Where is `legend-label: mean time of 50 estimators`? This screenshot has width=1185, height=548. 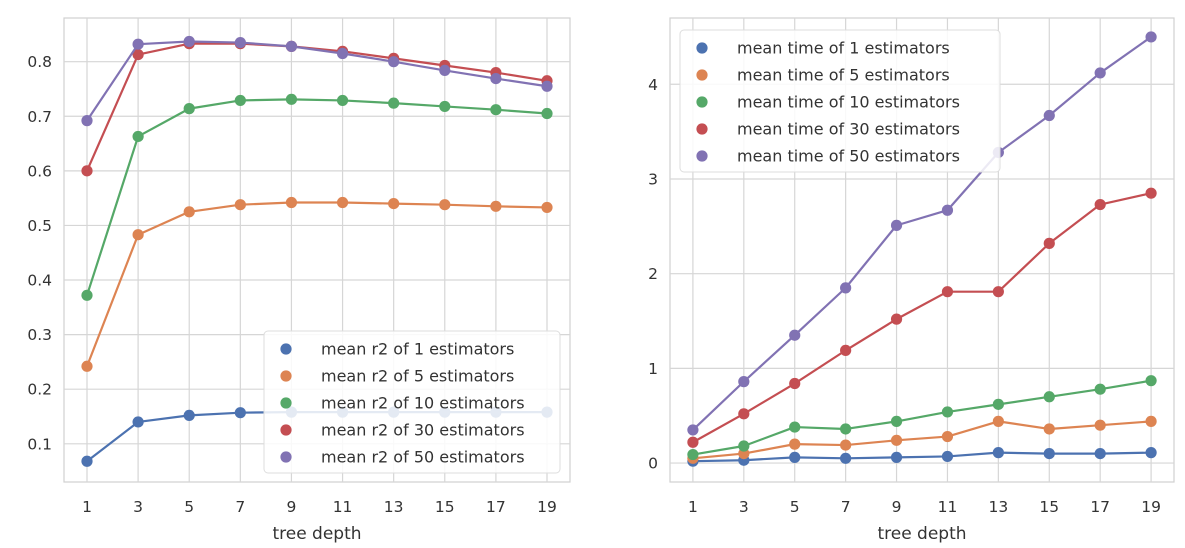 legend-label: mean time of 50 estimators is located at coordinates (848, 156).